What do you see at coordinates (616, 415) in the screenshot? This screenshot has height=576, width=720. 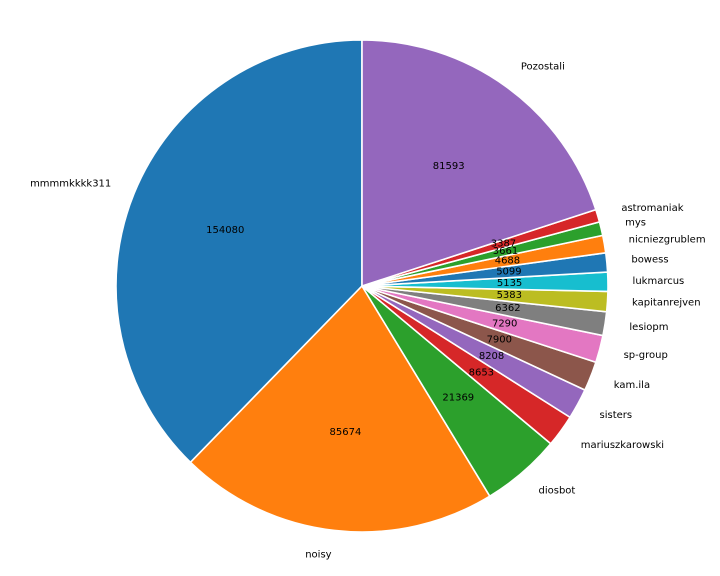 I see `wedge-label-sisters: sisters` at bounding box center [616, 415].